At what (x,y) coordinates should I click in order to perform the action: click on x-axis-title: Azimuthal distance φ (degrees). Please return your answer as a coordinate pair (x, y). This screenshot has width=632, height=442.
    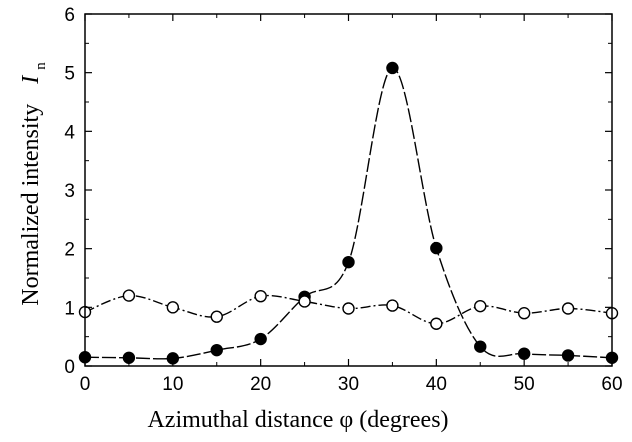
    Looking at the image, I should click on (297, 420).